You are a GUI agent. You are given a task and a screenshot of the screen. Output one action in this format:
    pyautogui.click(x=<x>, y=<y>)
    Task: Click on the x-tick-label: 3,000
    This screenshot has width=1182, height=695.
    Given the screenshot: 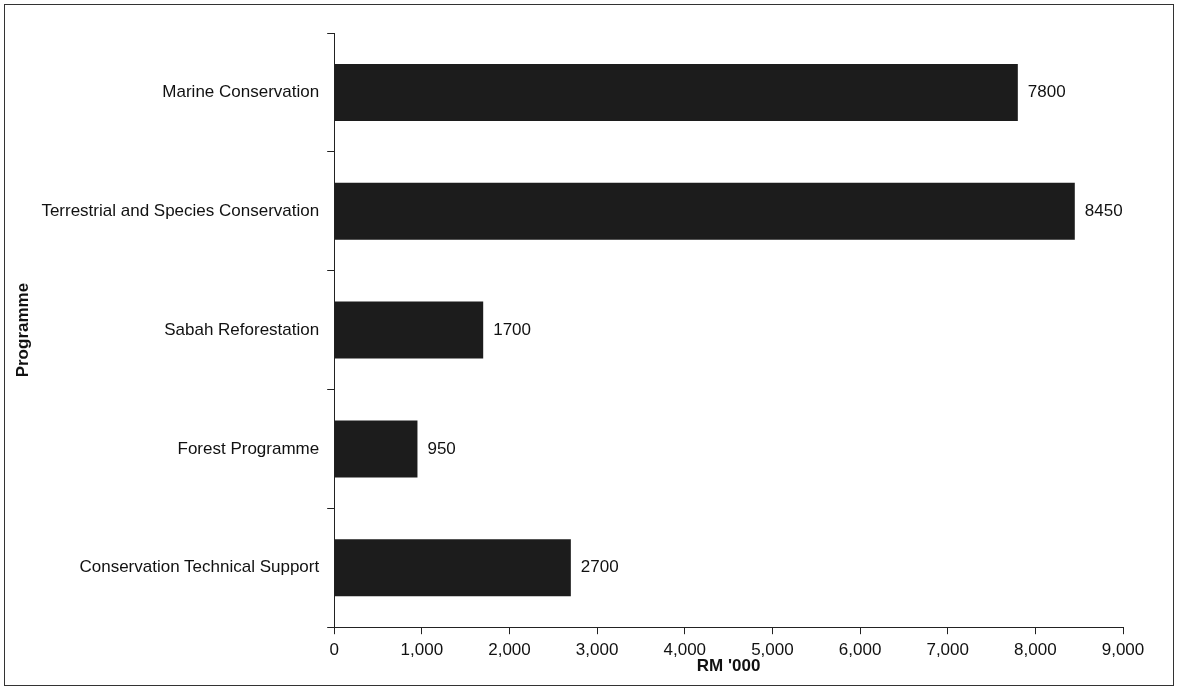 What is the action you would take?
    pyautogui.click(x=597, y=650)
    